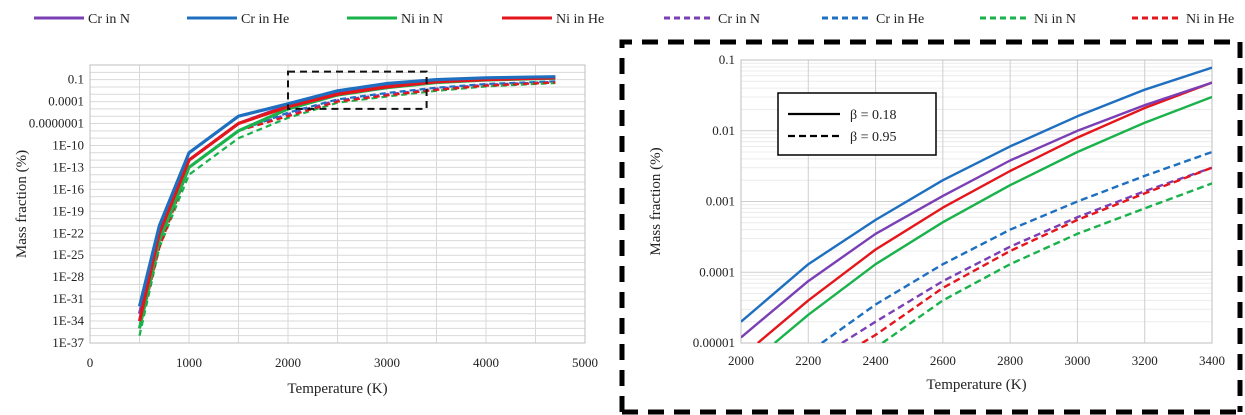 This screenshot has height=415, width=1245. What do you see at coordinates (723, 130) in the screenshot?
I see `y-tick-label: 0.01` at bounding box center [723, 130].